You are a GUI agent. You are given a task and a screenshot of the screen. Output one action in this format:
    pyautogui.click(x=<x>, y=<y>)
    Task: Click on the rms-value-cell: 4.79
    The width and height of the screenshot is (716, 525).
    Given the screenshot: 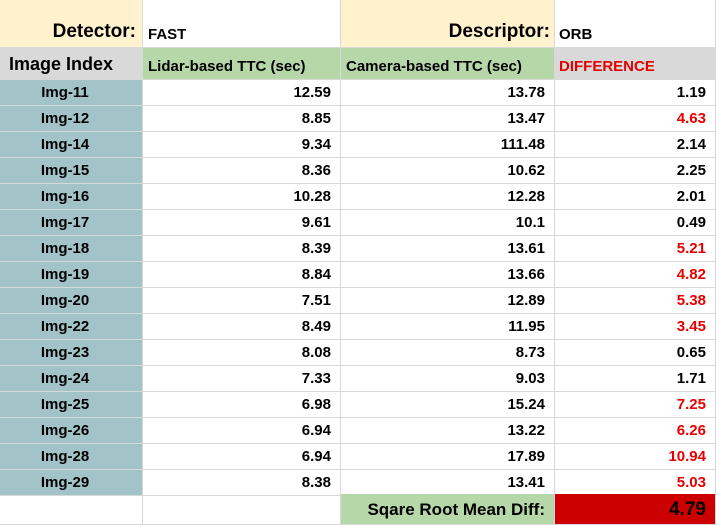 What is the action you would take?
    pyautogui.click(x=635, y=509)
    